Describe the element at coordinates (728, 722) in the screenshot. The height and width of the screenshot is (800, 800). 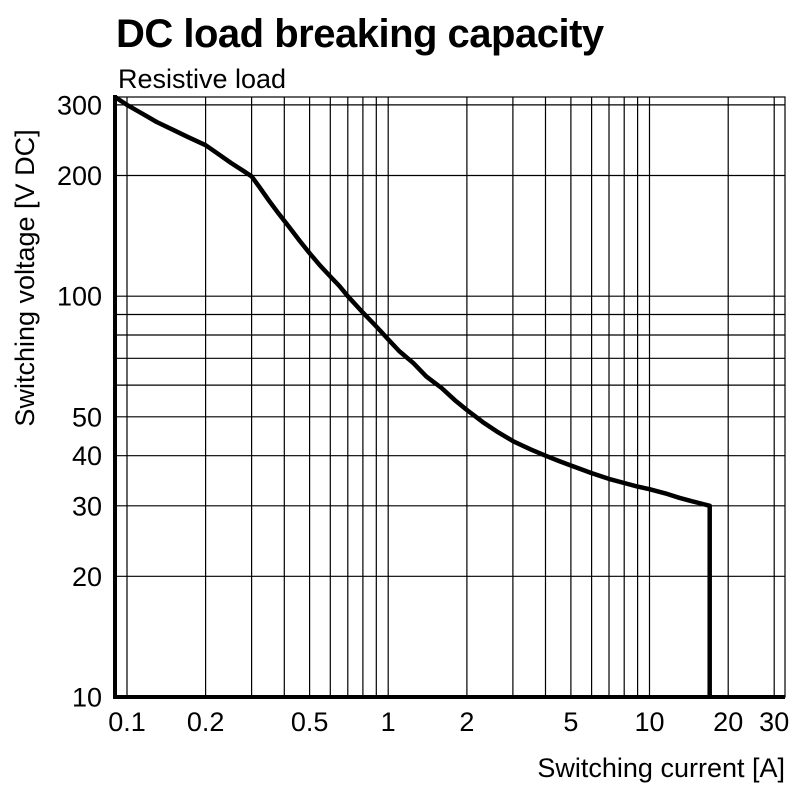
I see `x-tick-label: 20` at that location.